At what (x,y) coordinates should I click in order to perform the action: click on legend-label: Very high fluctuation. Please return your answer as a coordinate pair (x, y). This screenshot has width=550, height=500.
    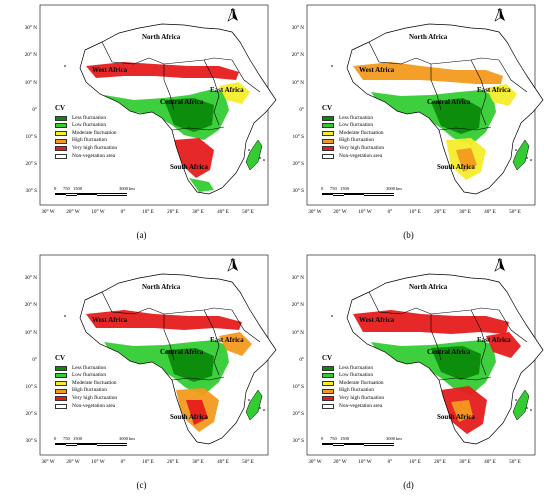
    Looking at the image, I should click on (95, 397).